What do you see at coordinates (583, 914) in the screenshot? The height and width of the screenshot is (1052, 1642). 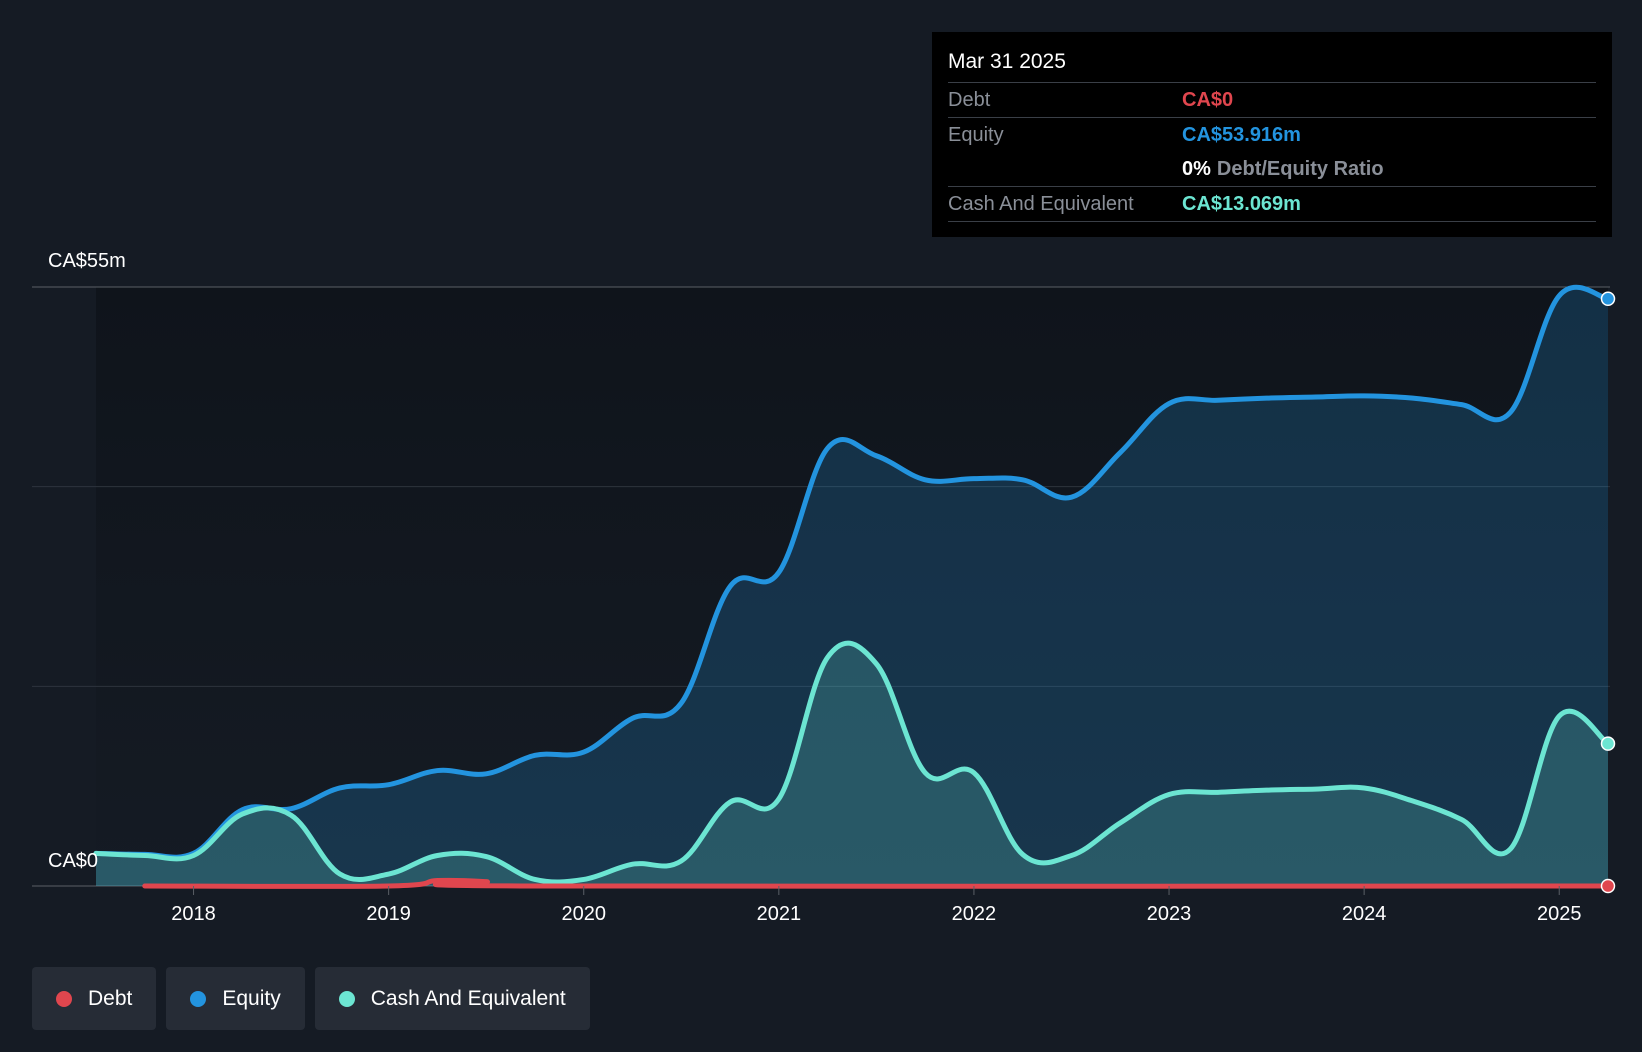 I see `x-tick-label: 2020` at bounding box center [583, 914].